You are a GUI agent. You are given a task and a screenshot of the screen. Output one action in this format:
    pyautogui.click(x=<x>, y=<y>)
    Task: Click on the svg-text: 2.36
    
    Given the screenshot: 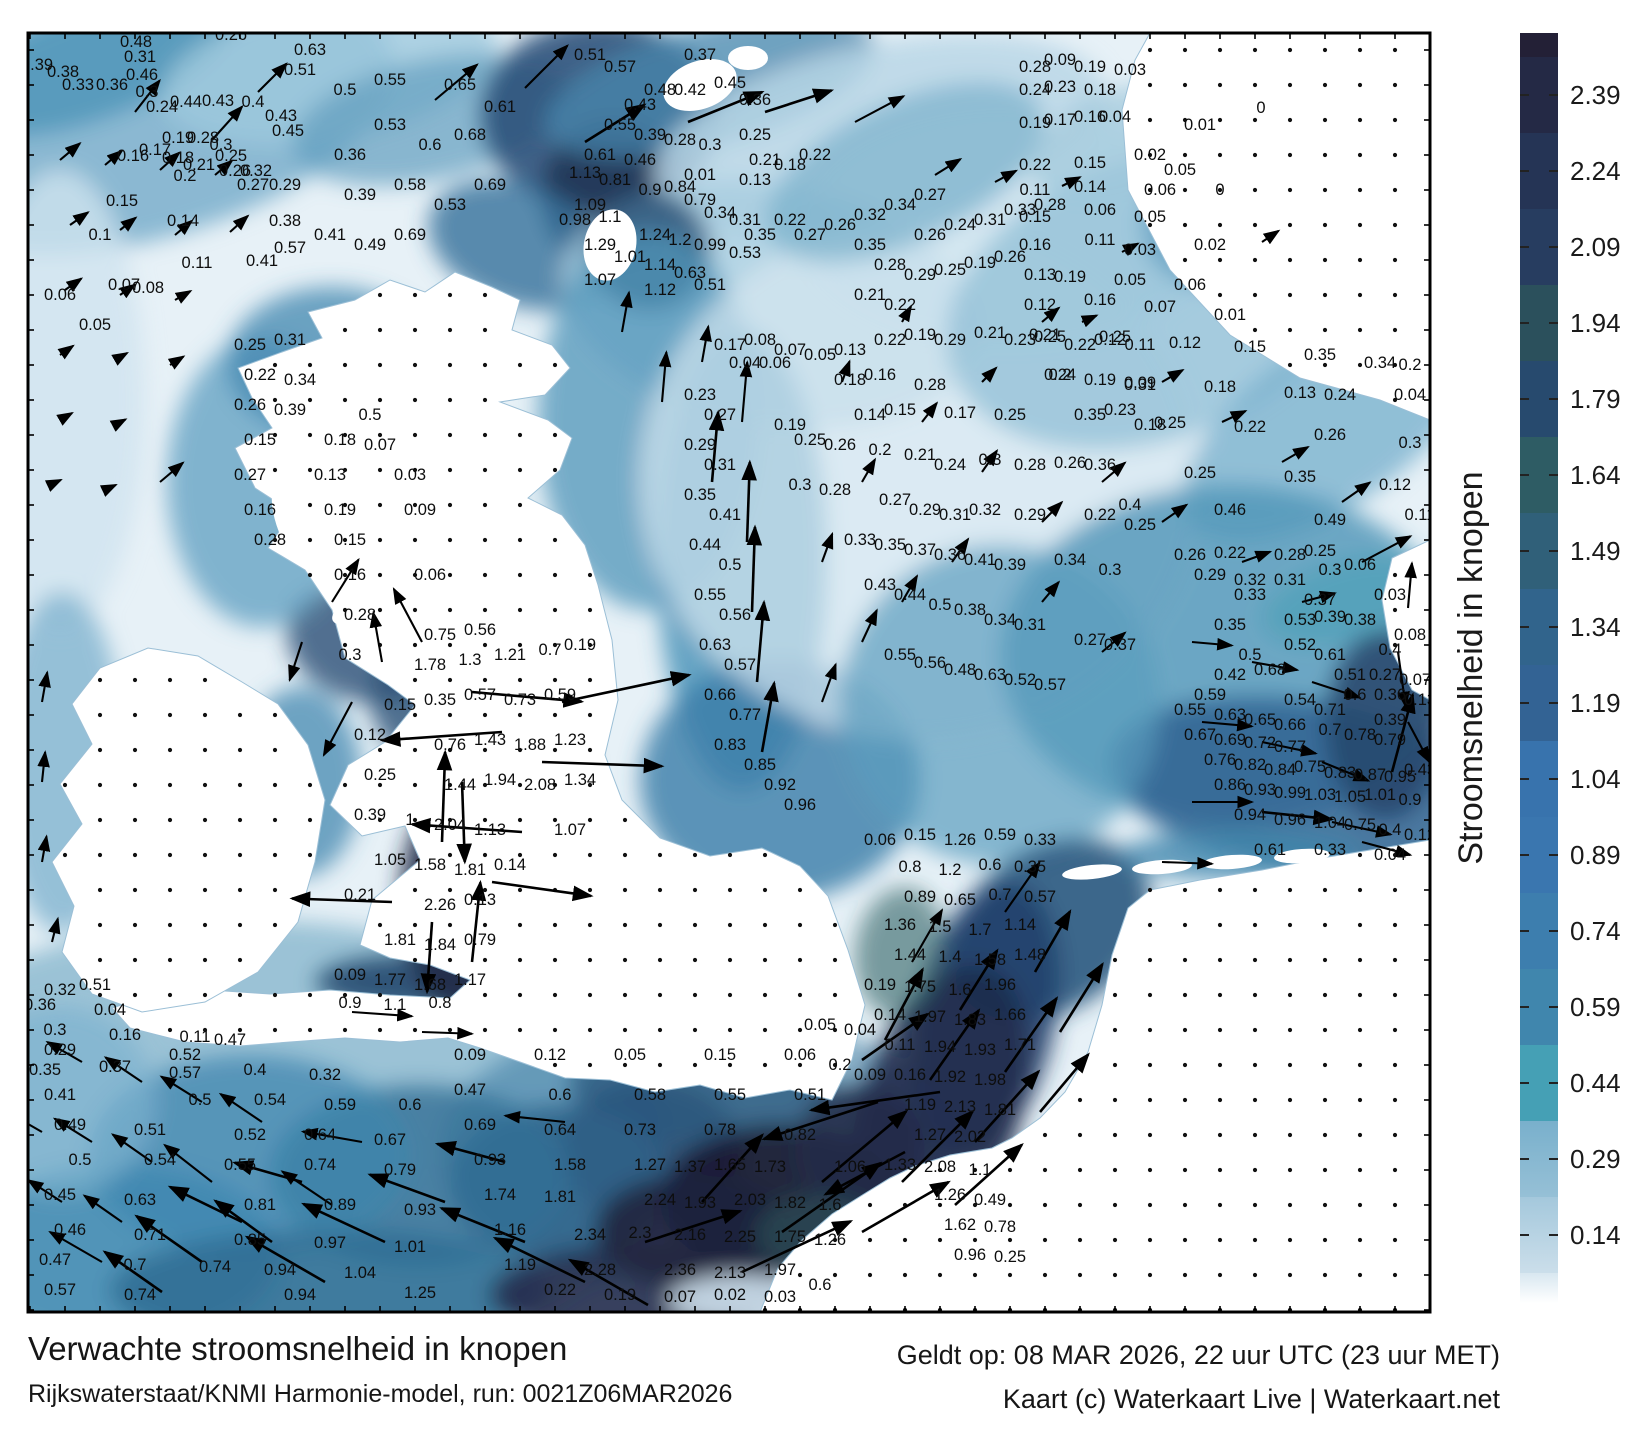 What is the action you would take?
    pyautogui.click(x=680, y=1270)
    